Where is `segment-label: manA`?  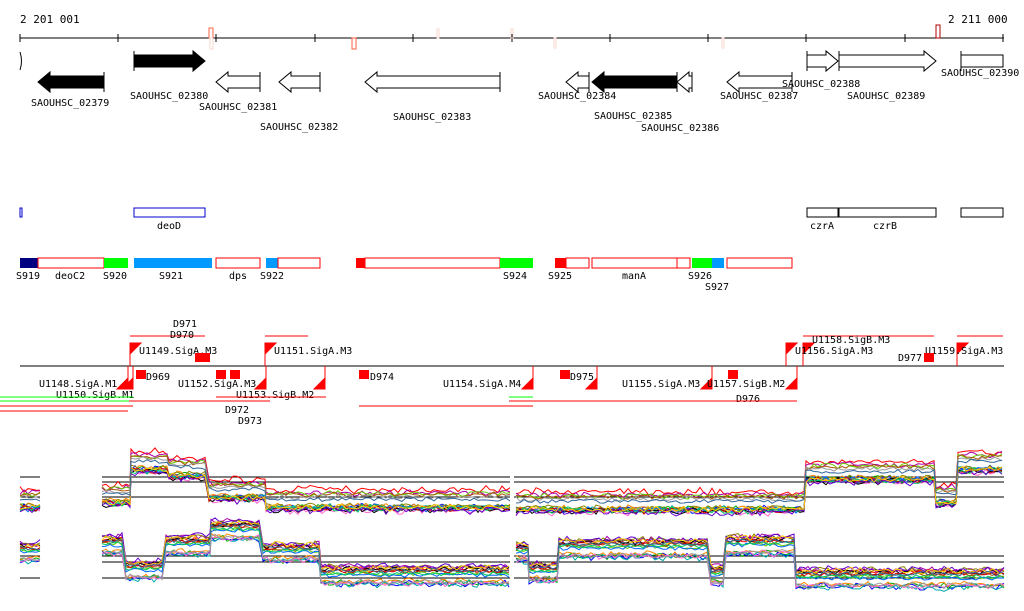 segment-label: manA is located at coordinates (634, 276).